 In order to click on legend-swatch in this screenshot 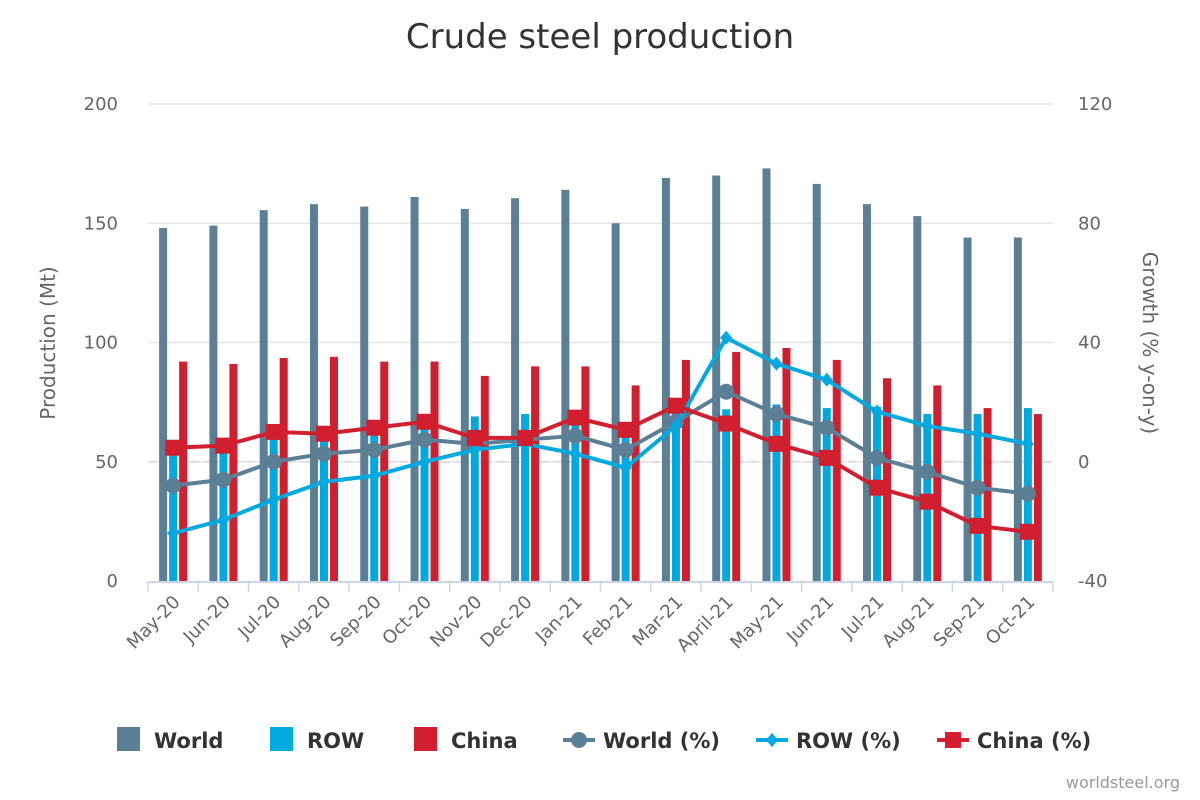, I will do `click(425, 739)`.